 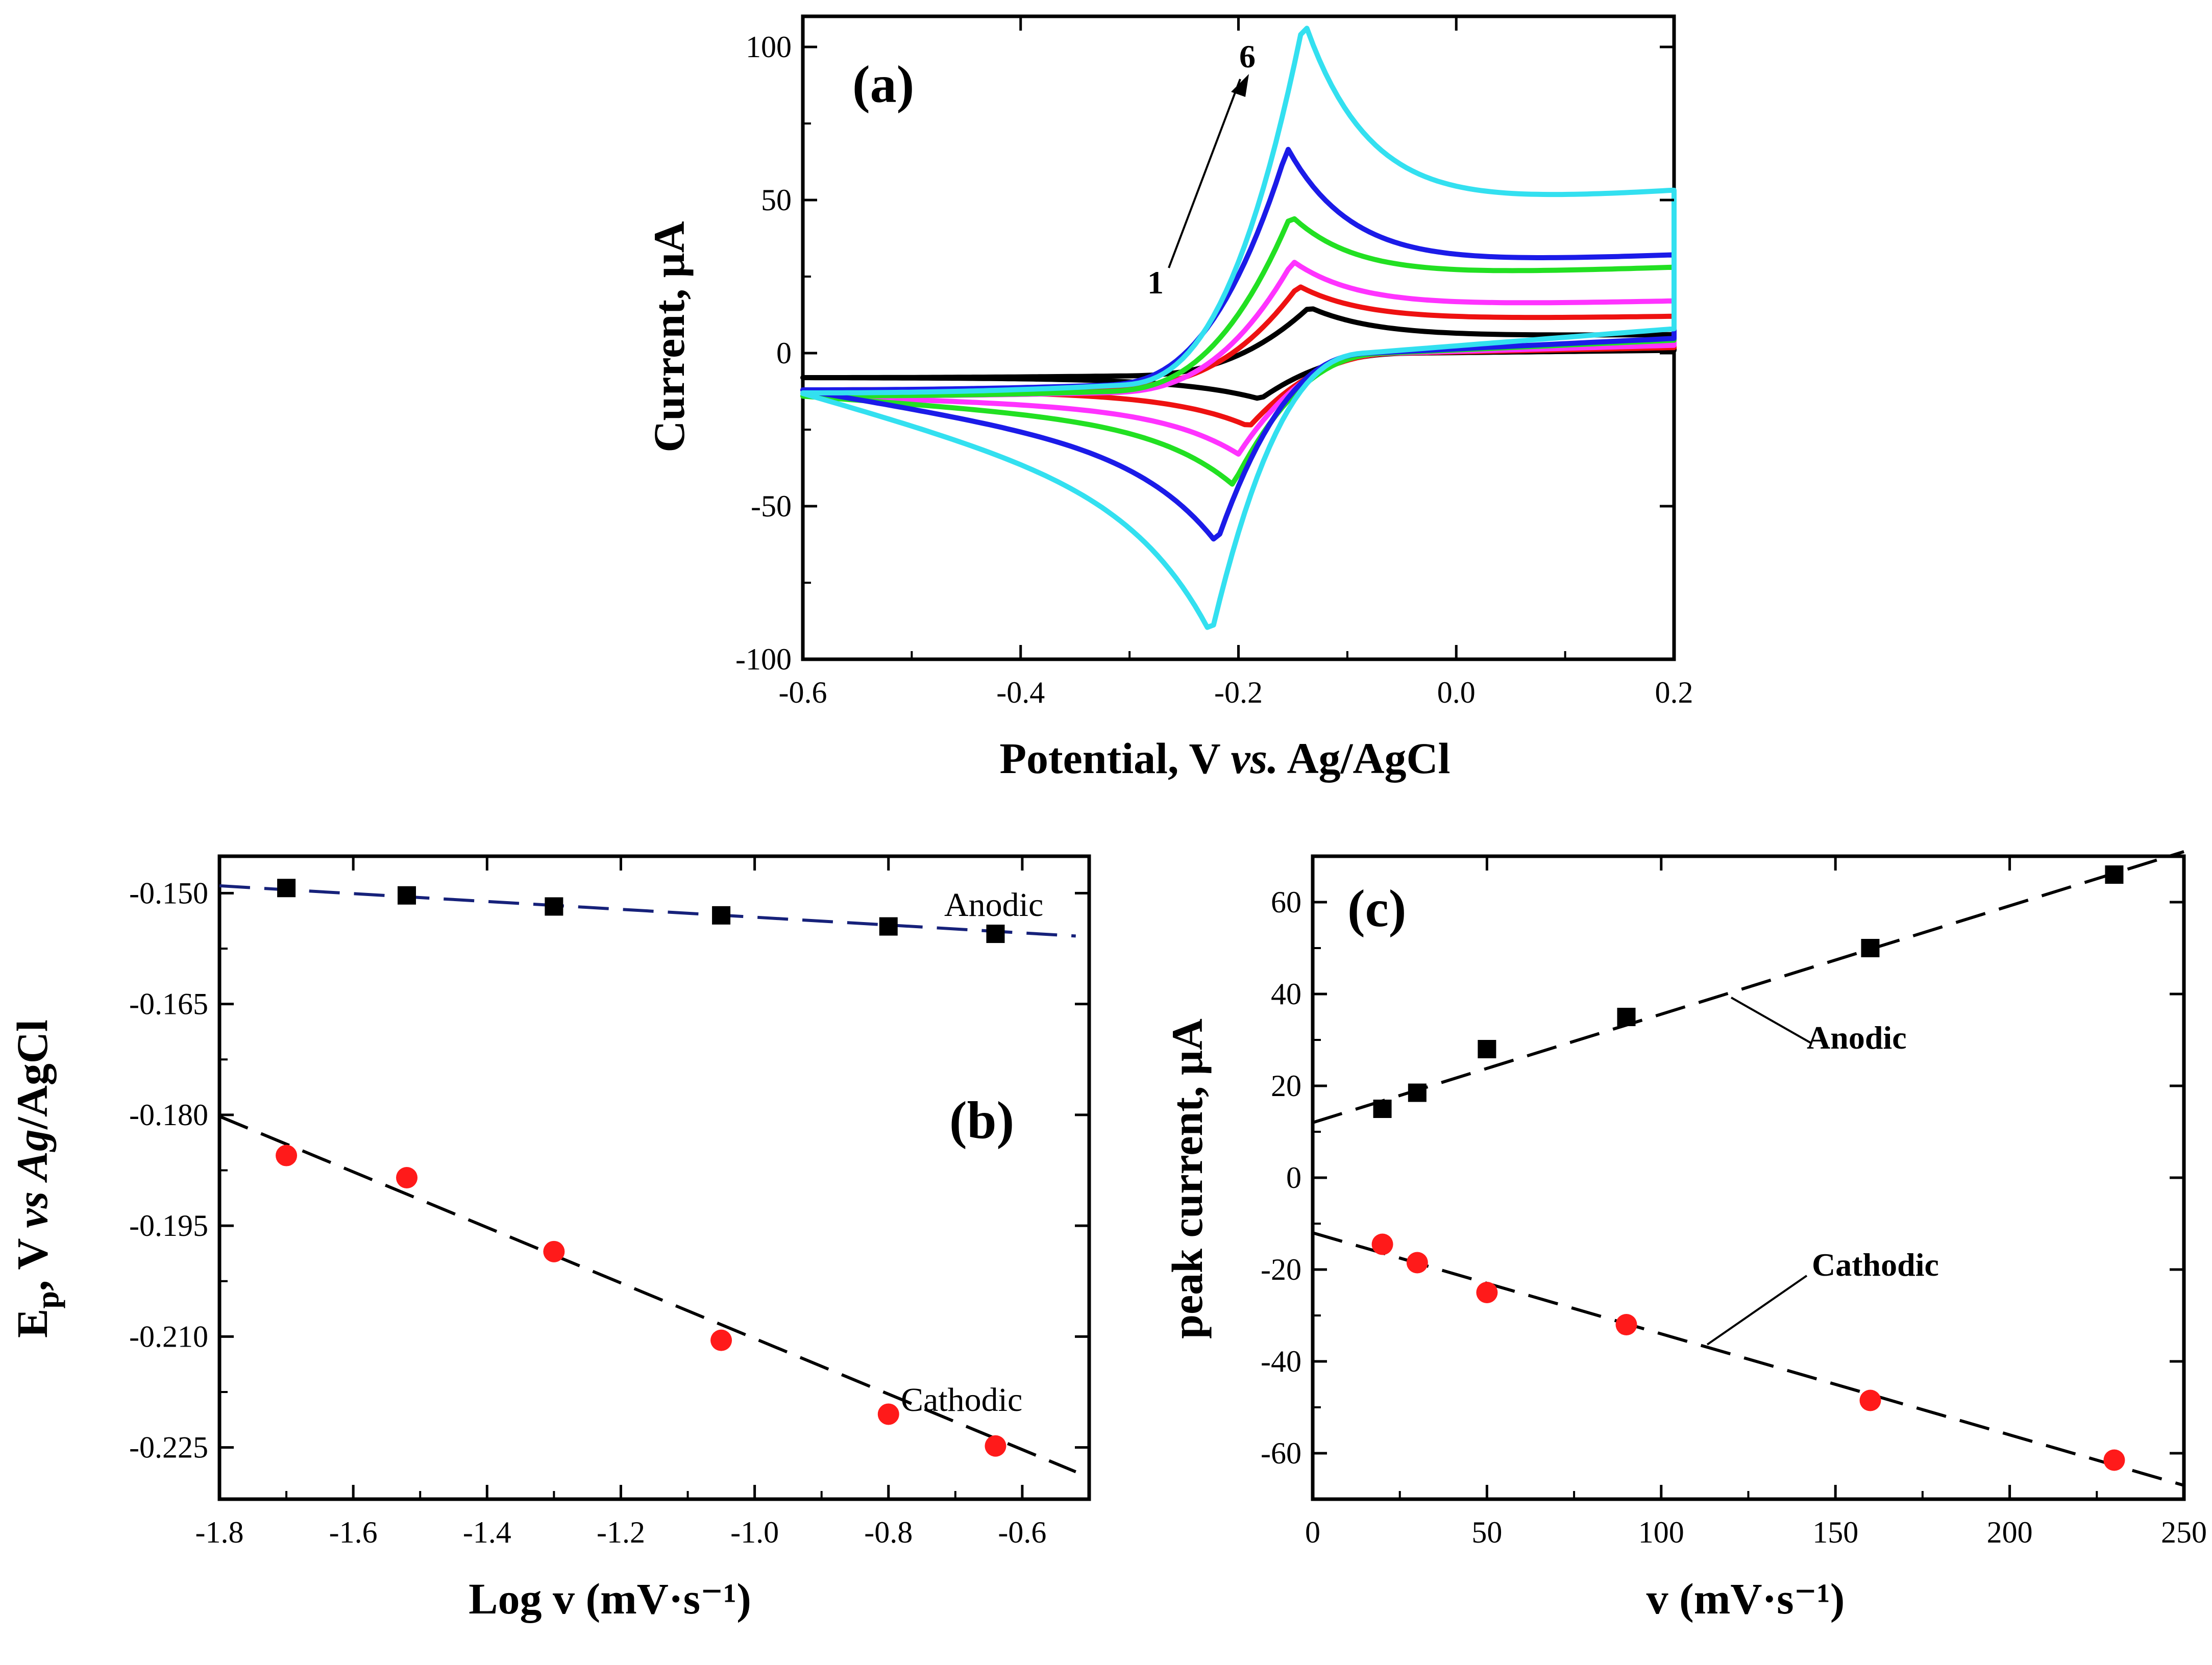 I want to click on panel-a-ytick-label: 100, so click(x=769, y=47).